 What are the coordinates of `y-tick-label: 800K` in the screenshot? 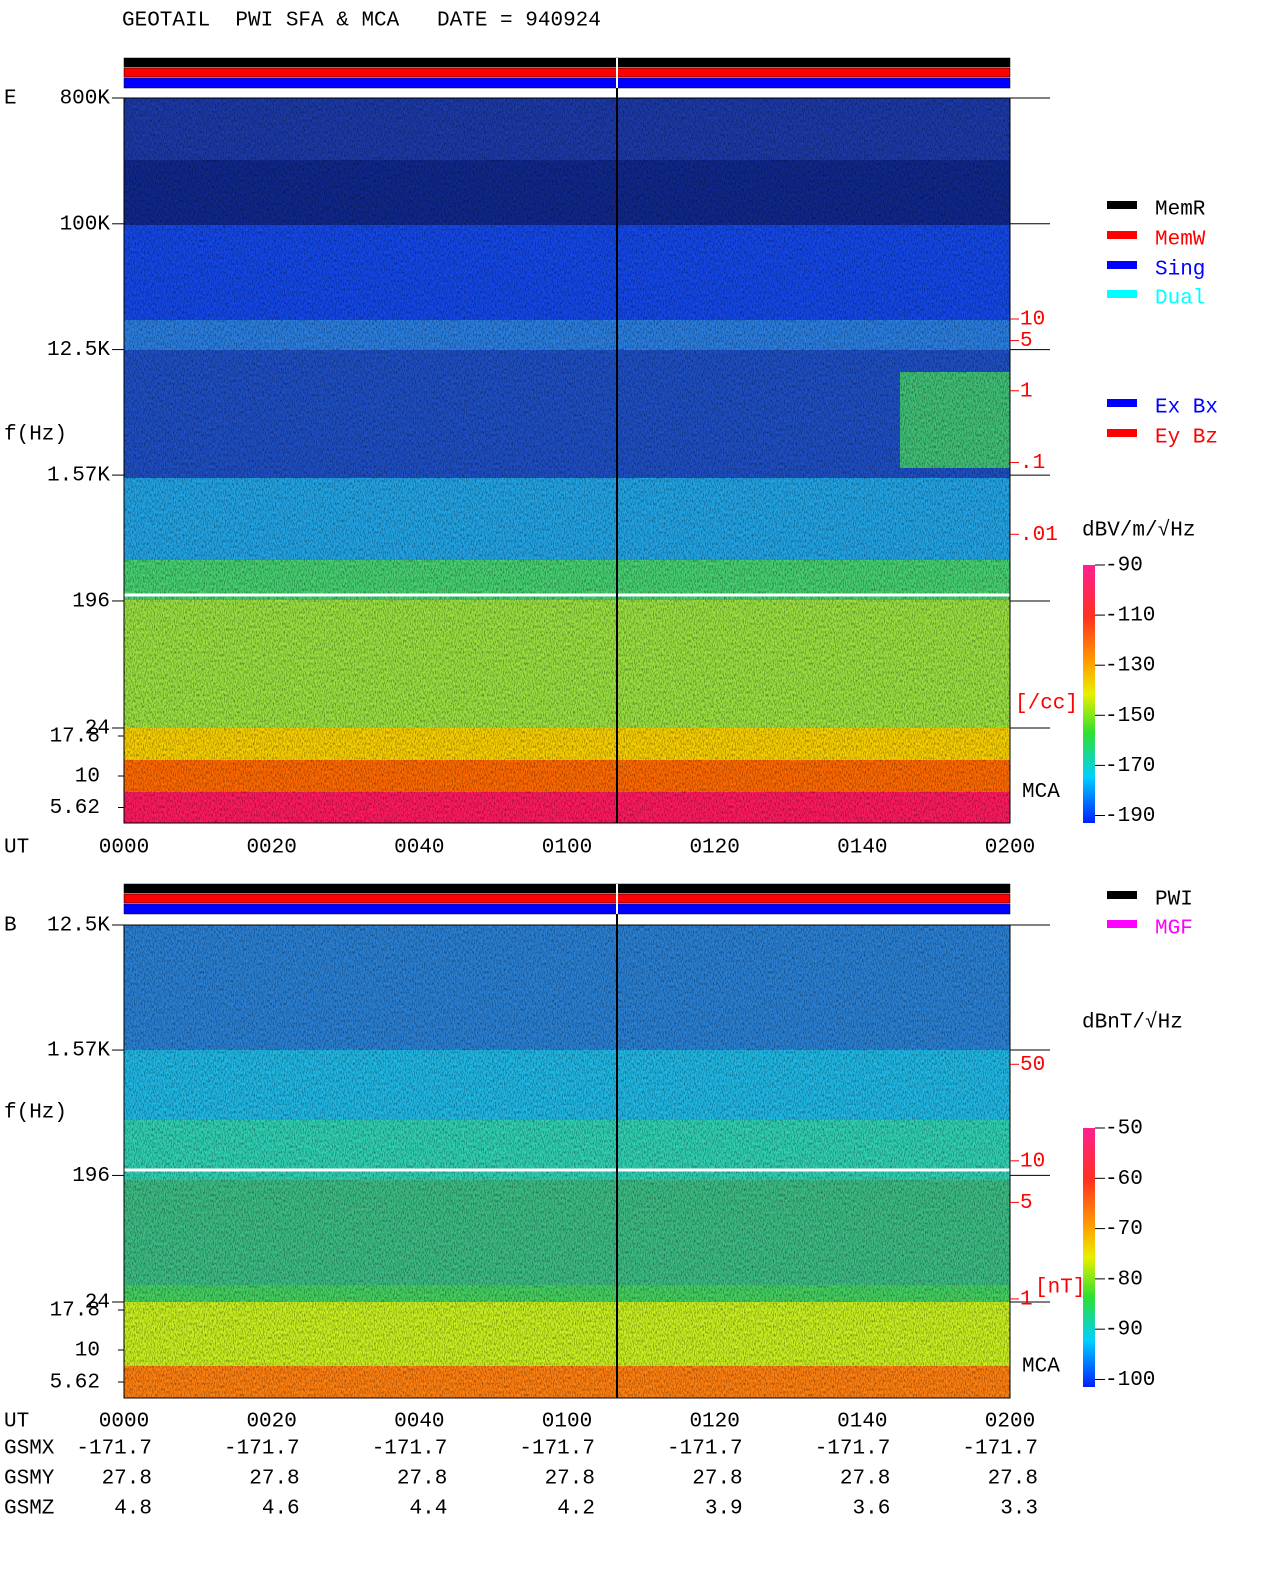 It's located at (85, 99).